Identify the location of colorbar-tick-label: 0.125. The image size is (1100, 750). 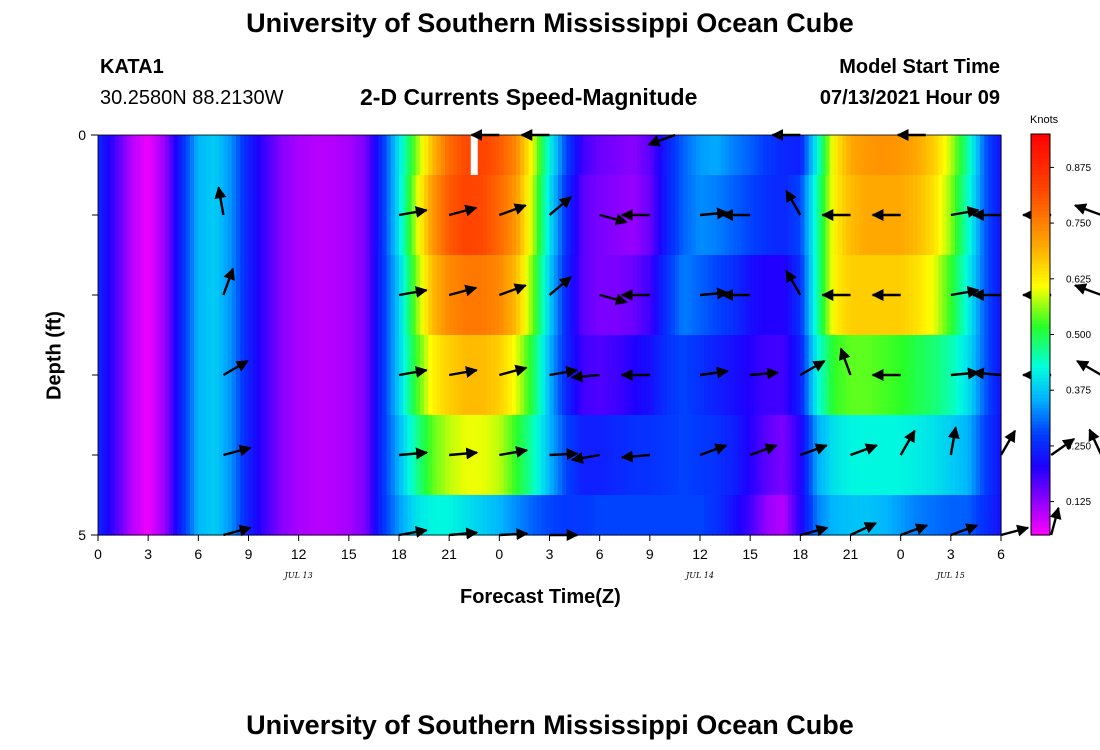
(1078, 502).